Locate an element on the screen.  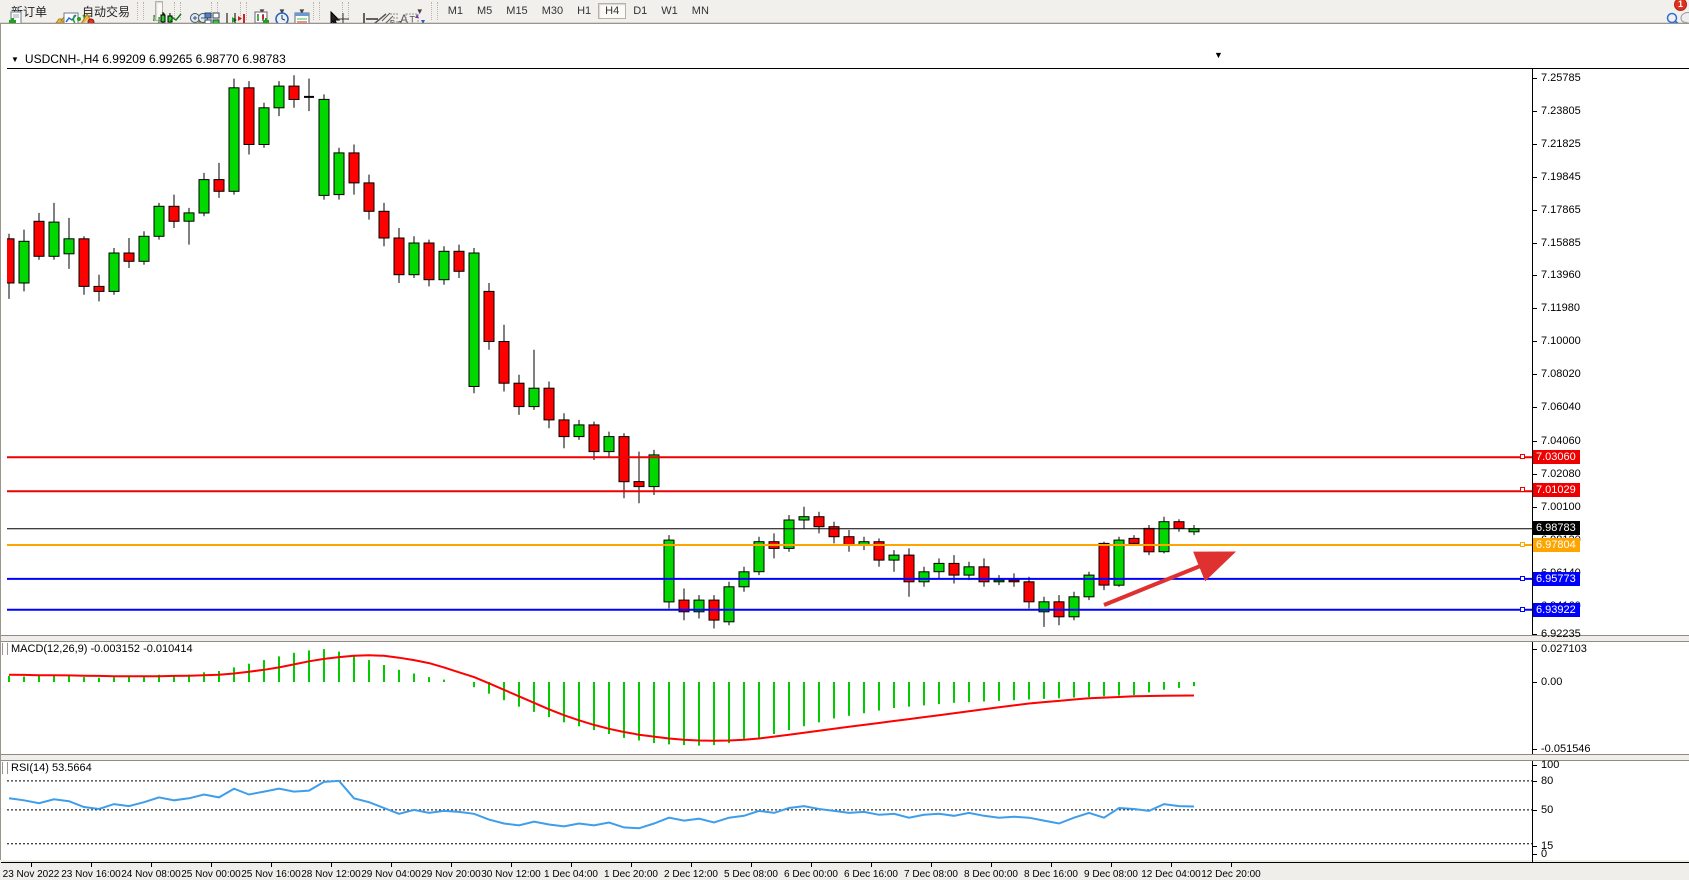
cursor-button is located at coordinates (332, 14).